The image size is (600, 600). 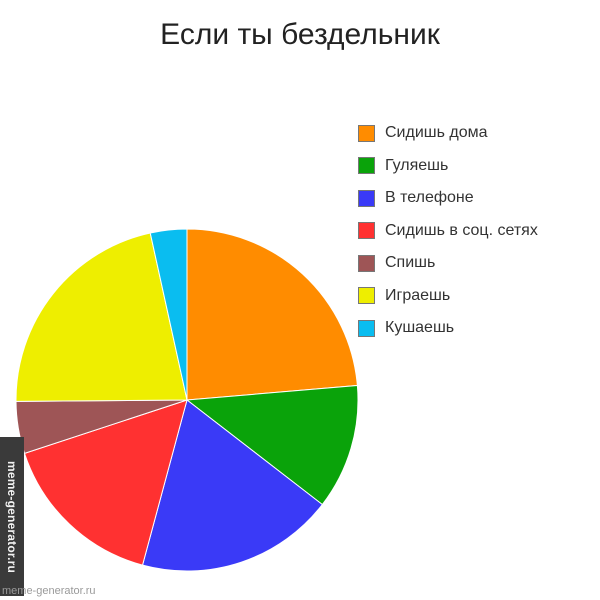 I want to click on legend-item-spish: Спишь, so click(x=448, y=263).